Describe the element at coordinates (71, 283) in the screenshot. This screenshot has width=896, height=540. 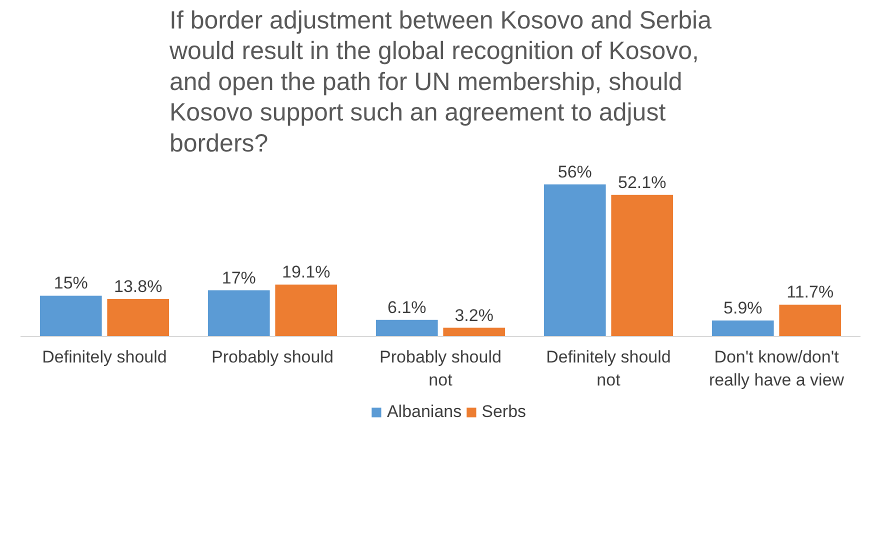
I see `data-label: 15%` at that location.